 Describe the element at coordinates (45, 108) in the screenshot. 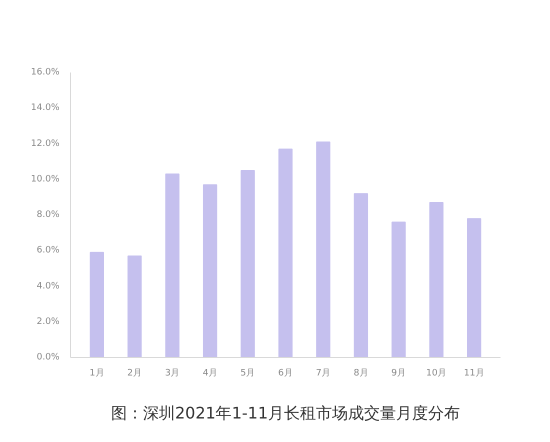

I see `y-tick-label: 14.0%` at that location.